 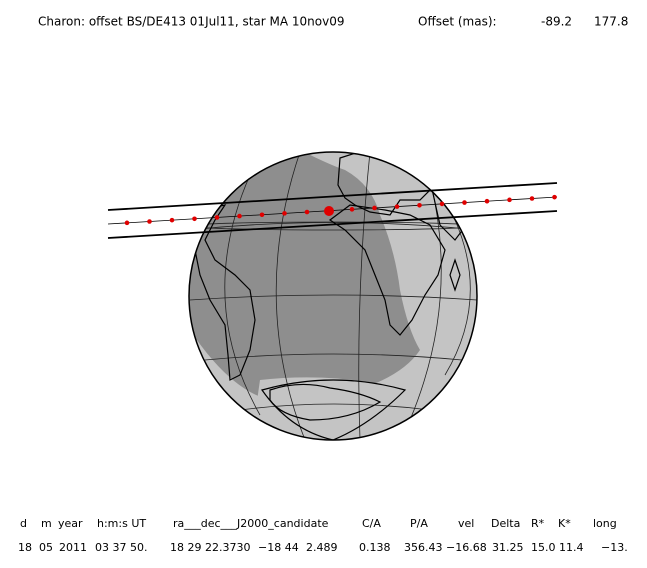 What do you see at coordinates (375, 547) in the screenshot?
I see `table-cell: 0.138` at bounding box center [375, 547].